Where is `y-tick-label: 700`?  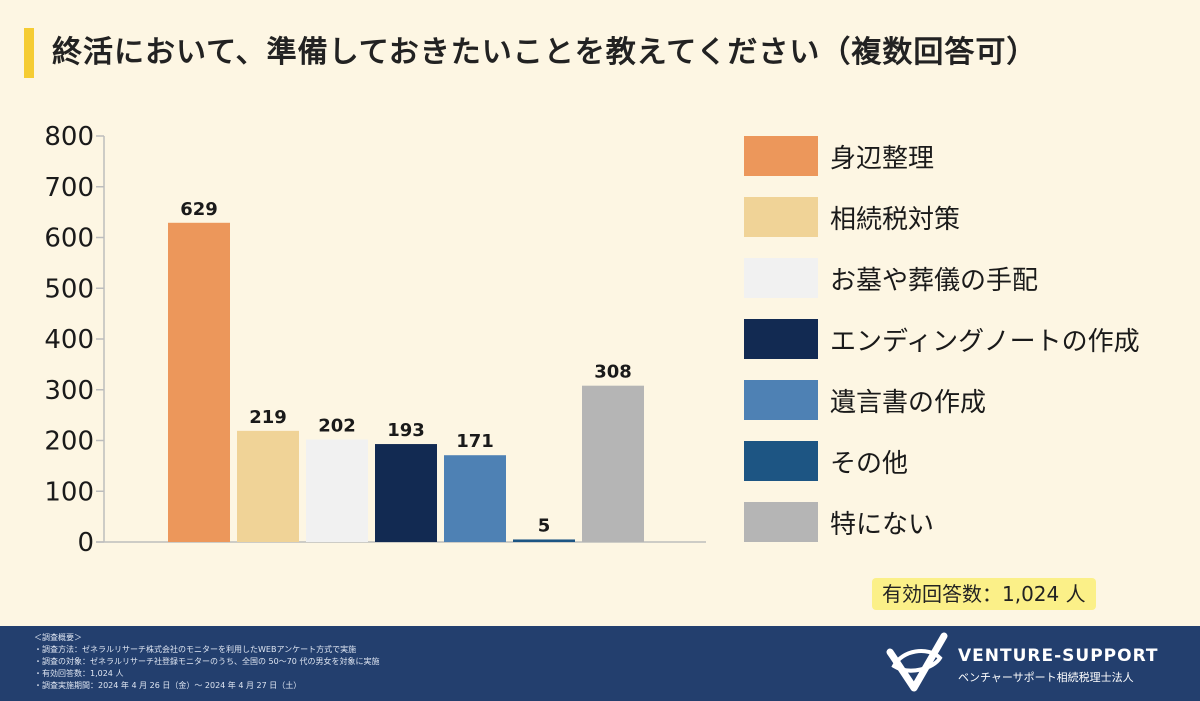
y-tick-label: 700 is located at coordinates (69, 188).